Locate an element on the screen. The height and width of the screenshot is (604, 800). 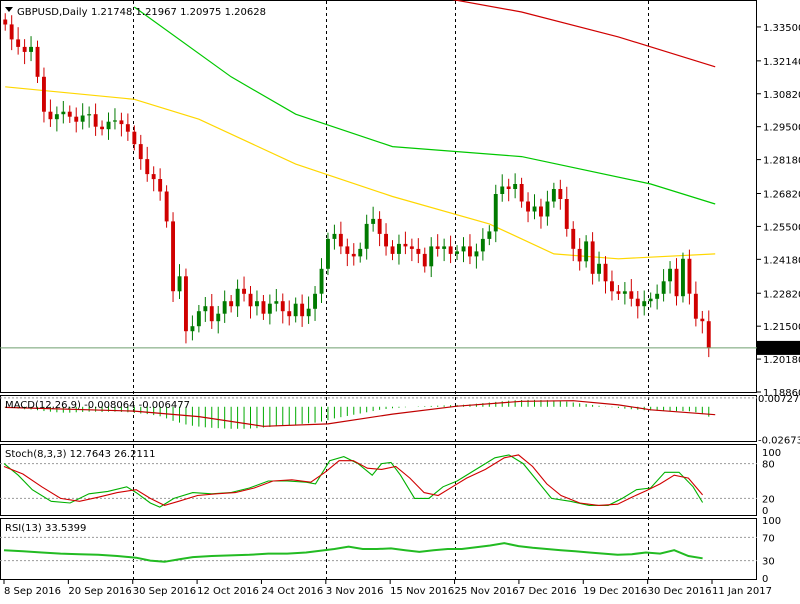
macd-signal-line is located at coordinates (360, 413).